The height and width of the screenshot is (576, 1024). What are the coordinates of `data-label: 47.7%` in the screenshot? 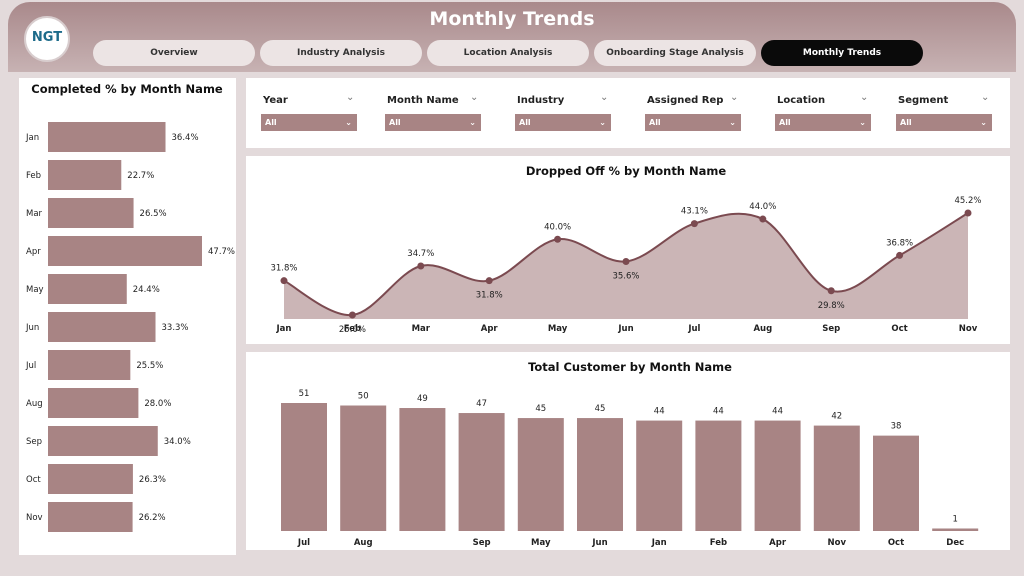 It's located at (221, 252).